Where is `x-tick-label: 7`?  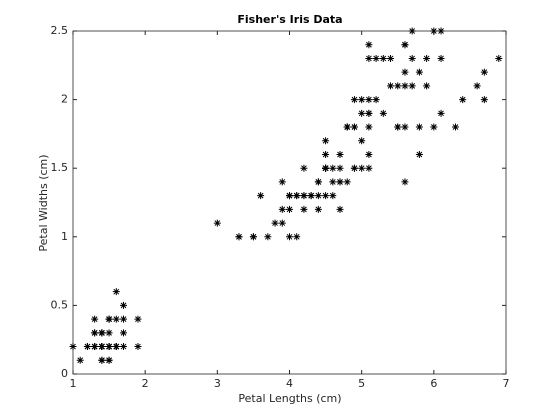 x-tick-label: 7 is located at coordinates (506, 383).